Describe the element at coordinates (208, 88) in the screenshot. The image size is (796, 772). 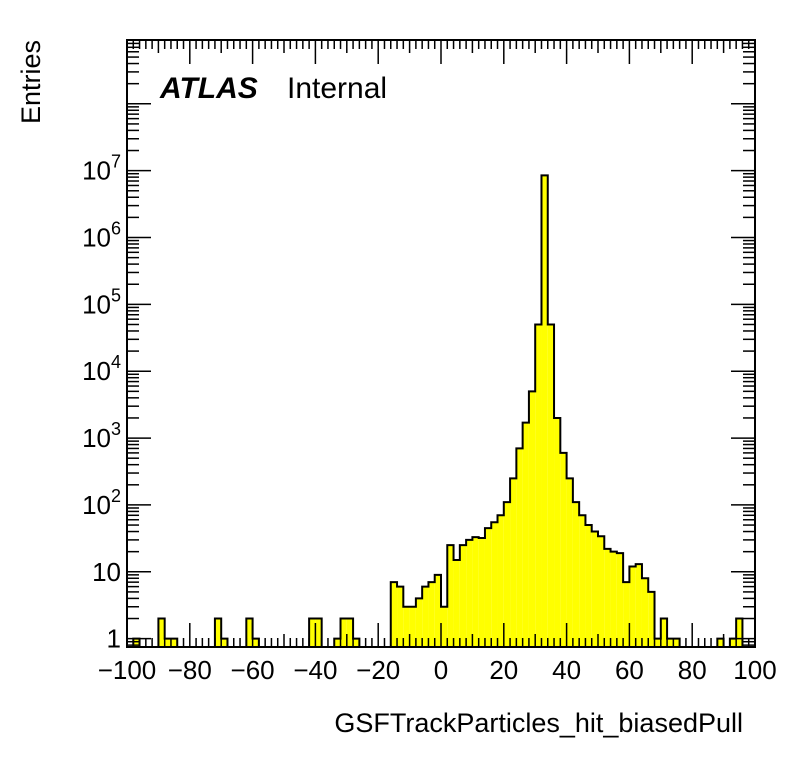
I see `atlas-label: ATLAS` at that location.